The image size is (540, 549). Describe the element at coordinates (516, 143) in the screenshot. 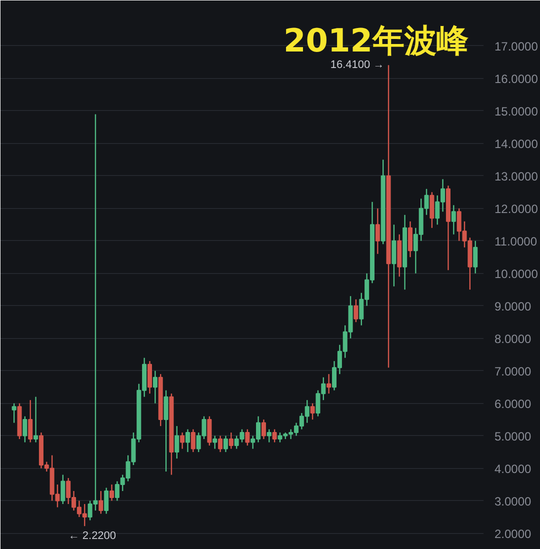

I see `y-tick-label: 14.0000` at that location.